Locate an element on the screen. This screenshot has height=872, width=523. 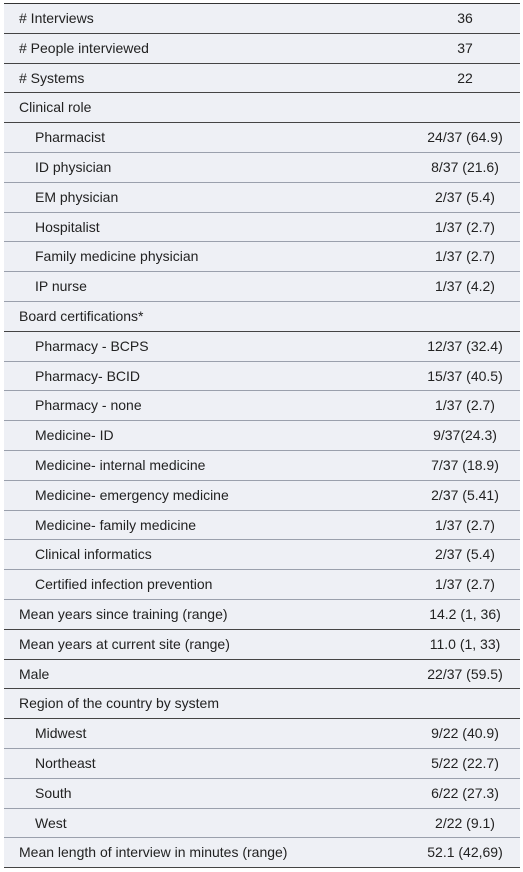
row-label: EM physician is located at coordinates (77, 196).